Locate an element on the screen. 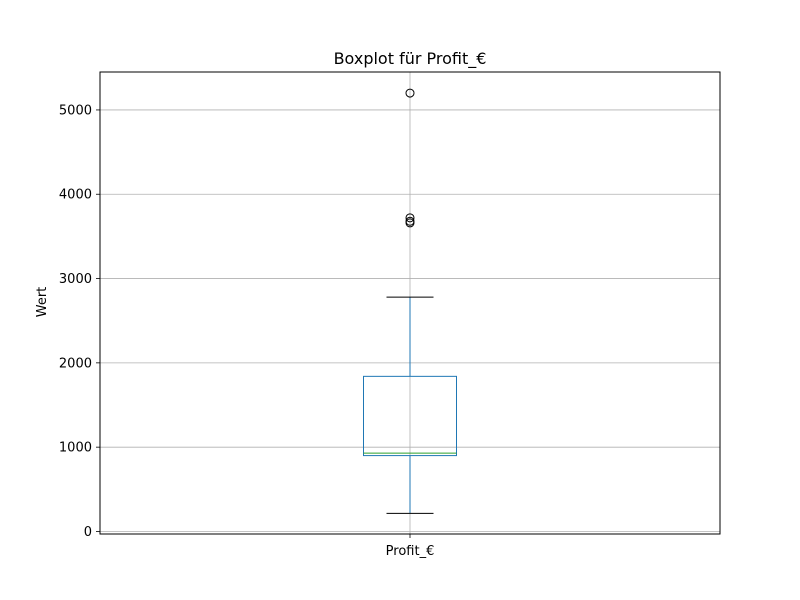  x-tick-label: Profit_€ is located at coordinates (410, 551).